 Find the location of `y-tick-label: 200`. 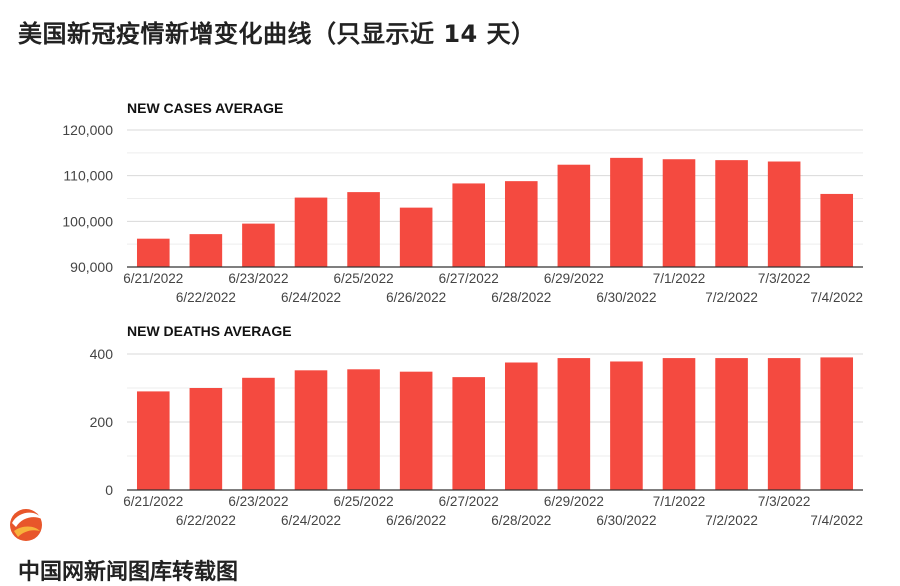

y-tick-label: 200 is located at coordinates (102, 422).